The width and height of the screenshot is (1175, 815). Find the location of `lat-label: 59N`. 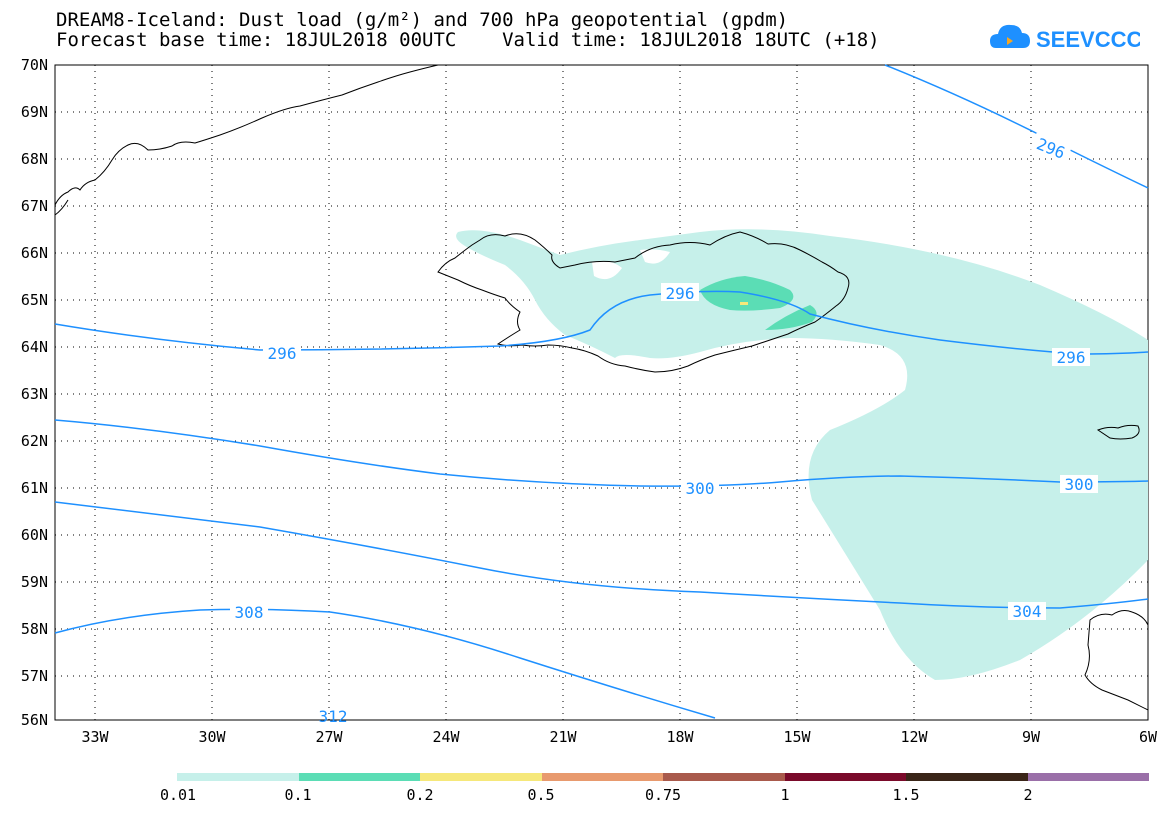

lat-label: 59N is located at coordinates (34, 582).